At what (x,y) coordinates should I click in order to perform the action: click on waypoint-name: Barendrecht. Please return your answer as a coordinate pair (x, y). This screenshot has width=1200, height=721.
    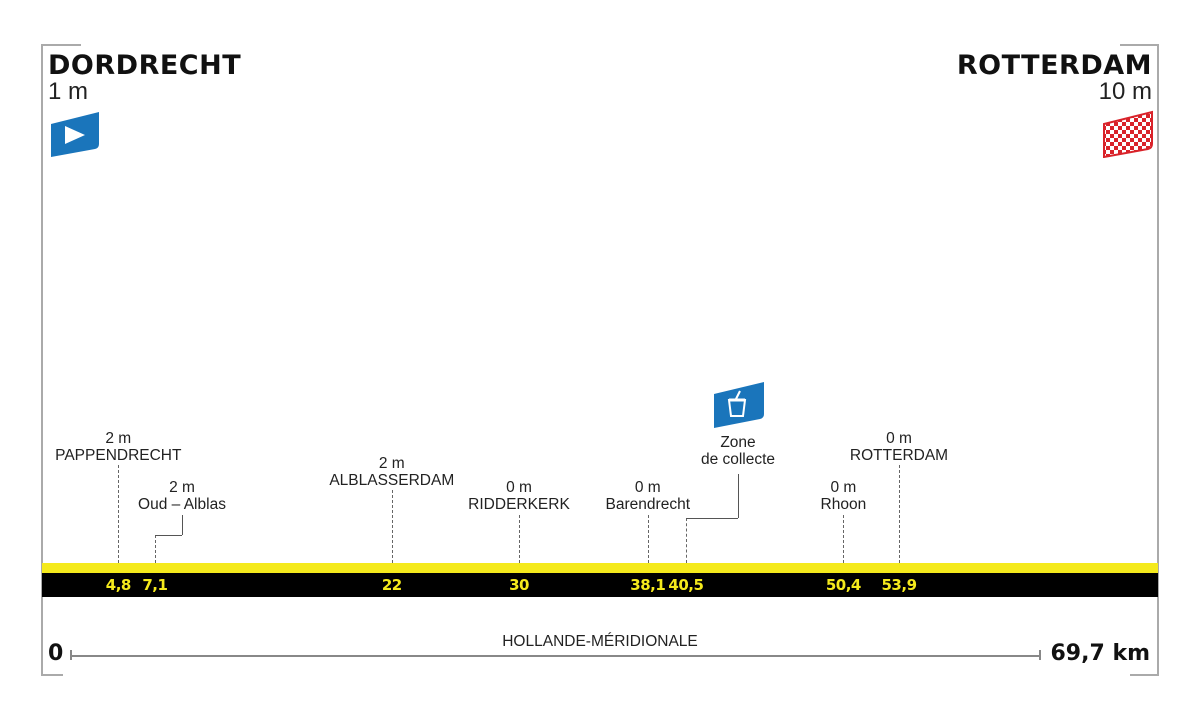
    Looking at the image, I should click on (648, 504).